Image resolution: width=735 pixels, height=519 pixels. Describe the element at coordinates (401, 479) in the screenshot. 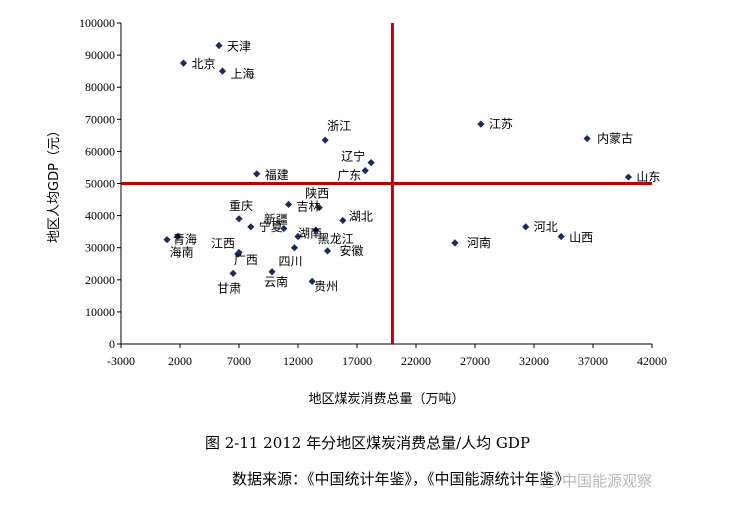

I see `data-source: 数据来源：《中国统计年鉴》，《中国能源统计年鉴》` at that location.